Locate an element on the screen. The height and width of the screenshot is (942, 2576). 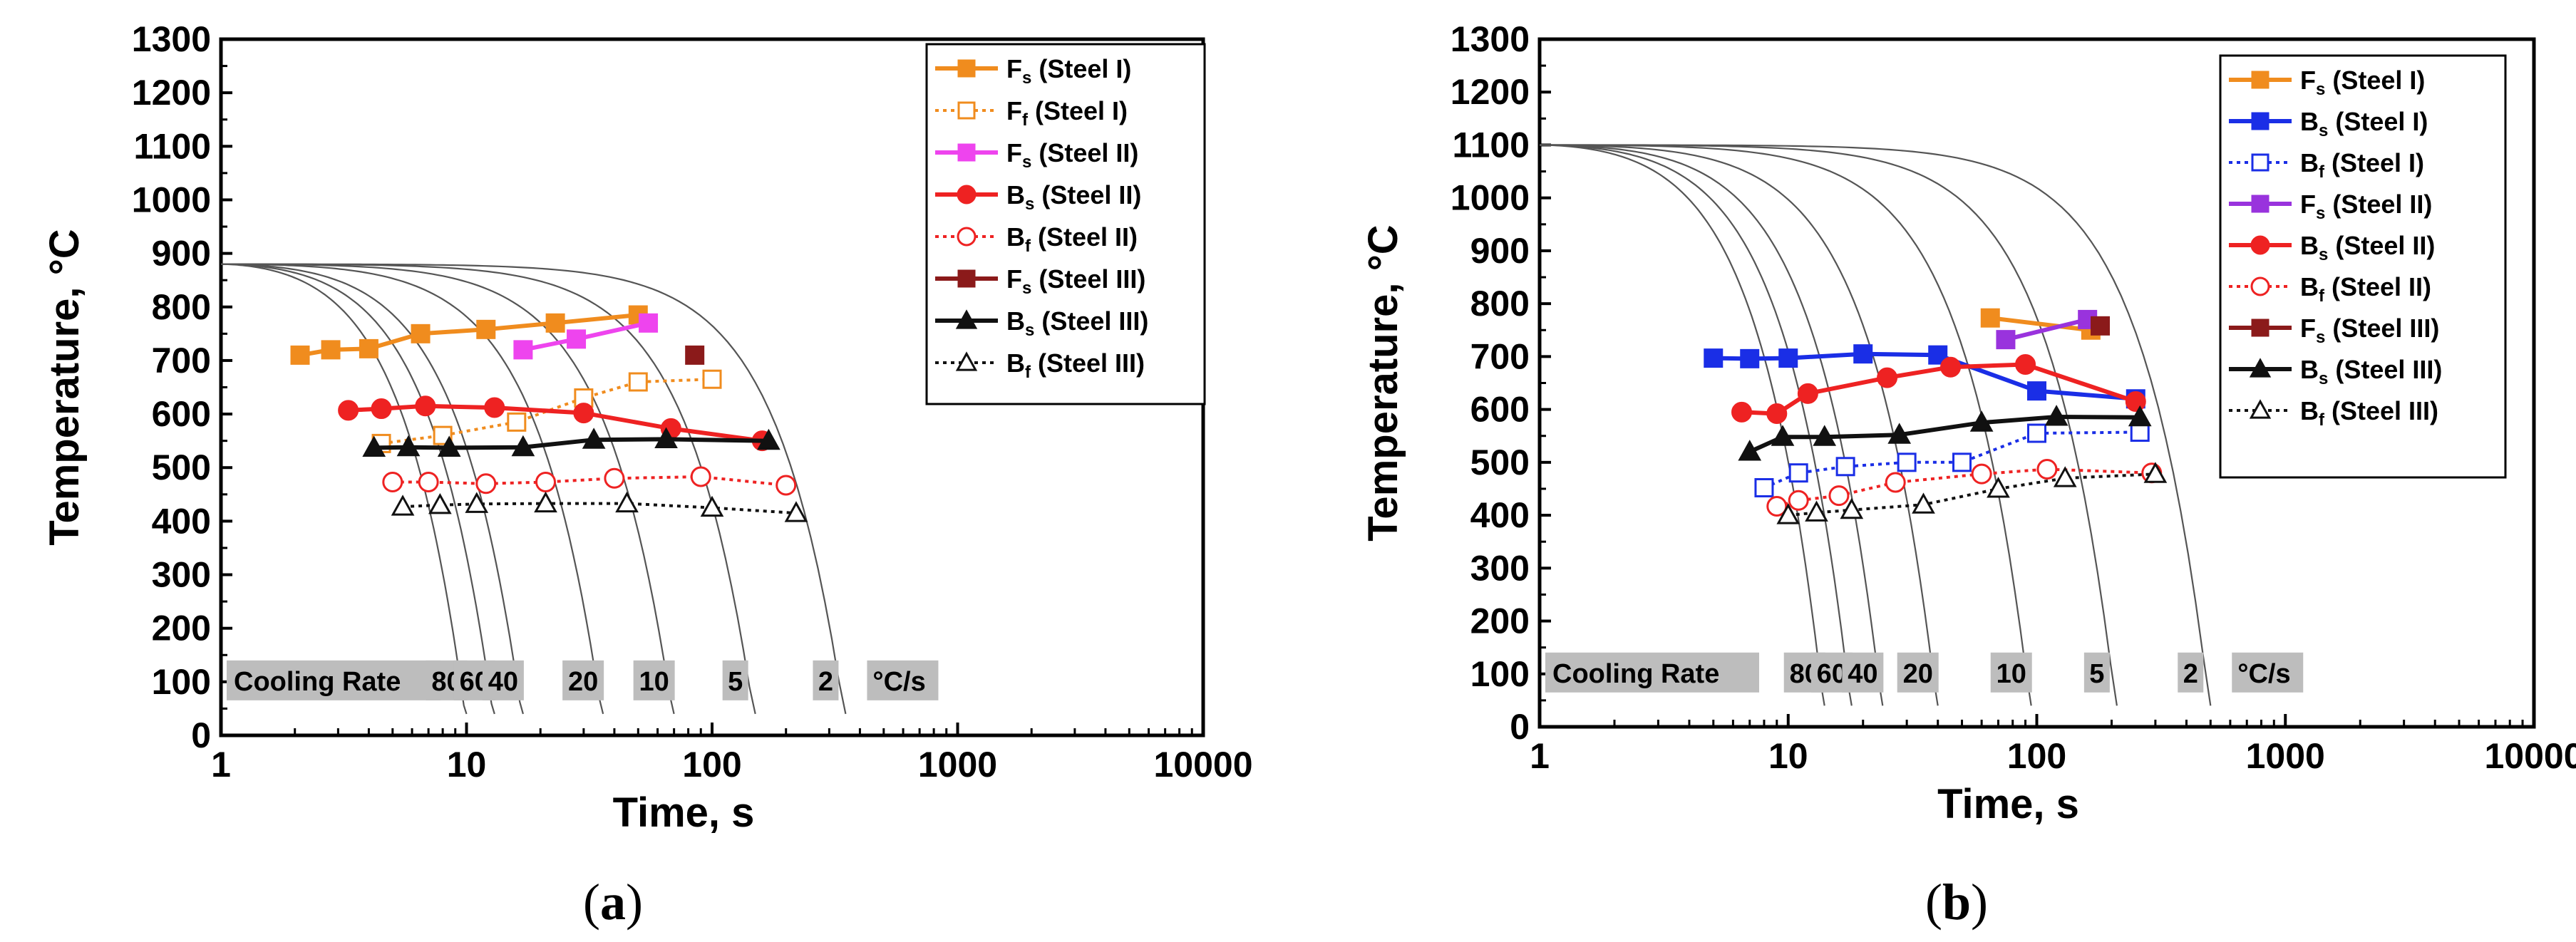
caption-open: ( is located at coordinates (1933, 902).